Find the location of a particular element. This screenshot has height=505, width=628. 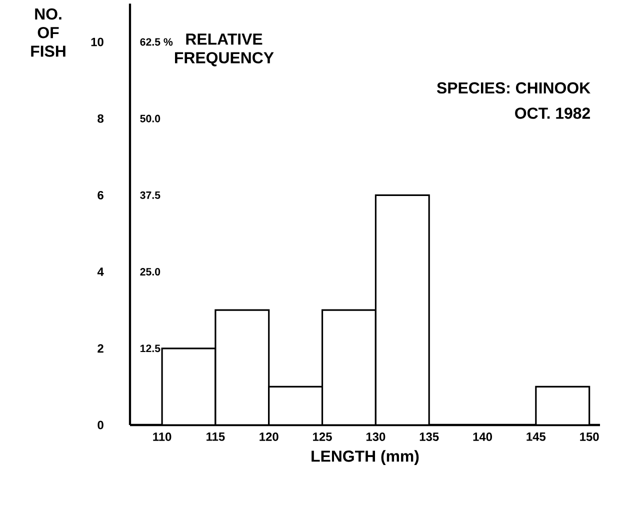

y-axis-title: NO. OF FISH is located at coordinates (48, 32).